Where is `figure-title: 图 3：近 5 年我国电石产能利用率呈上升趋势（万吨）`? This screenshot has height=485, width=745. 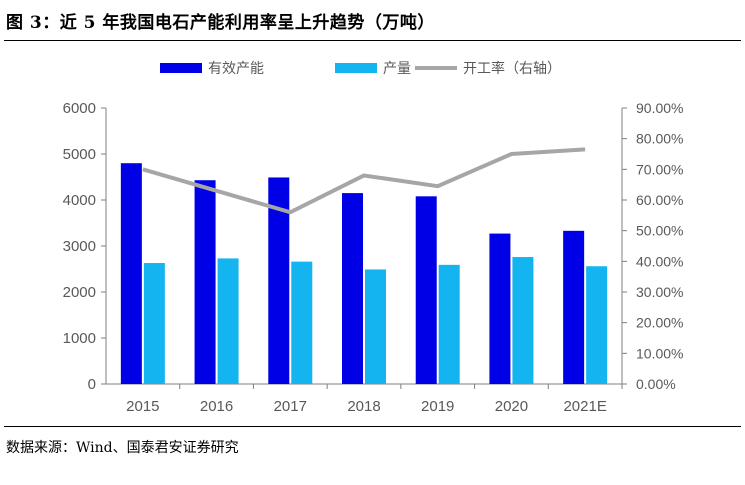 figure-title: 图 3：近 5 年我国电石产能利用率呈上升趋势（万吨） is located at coordinates (220, 23).